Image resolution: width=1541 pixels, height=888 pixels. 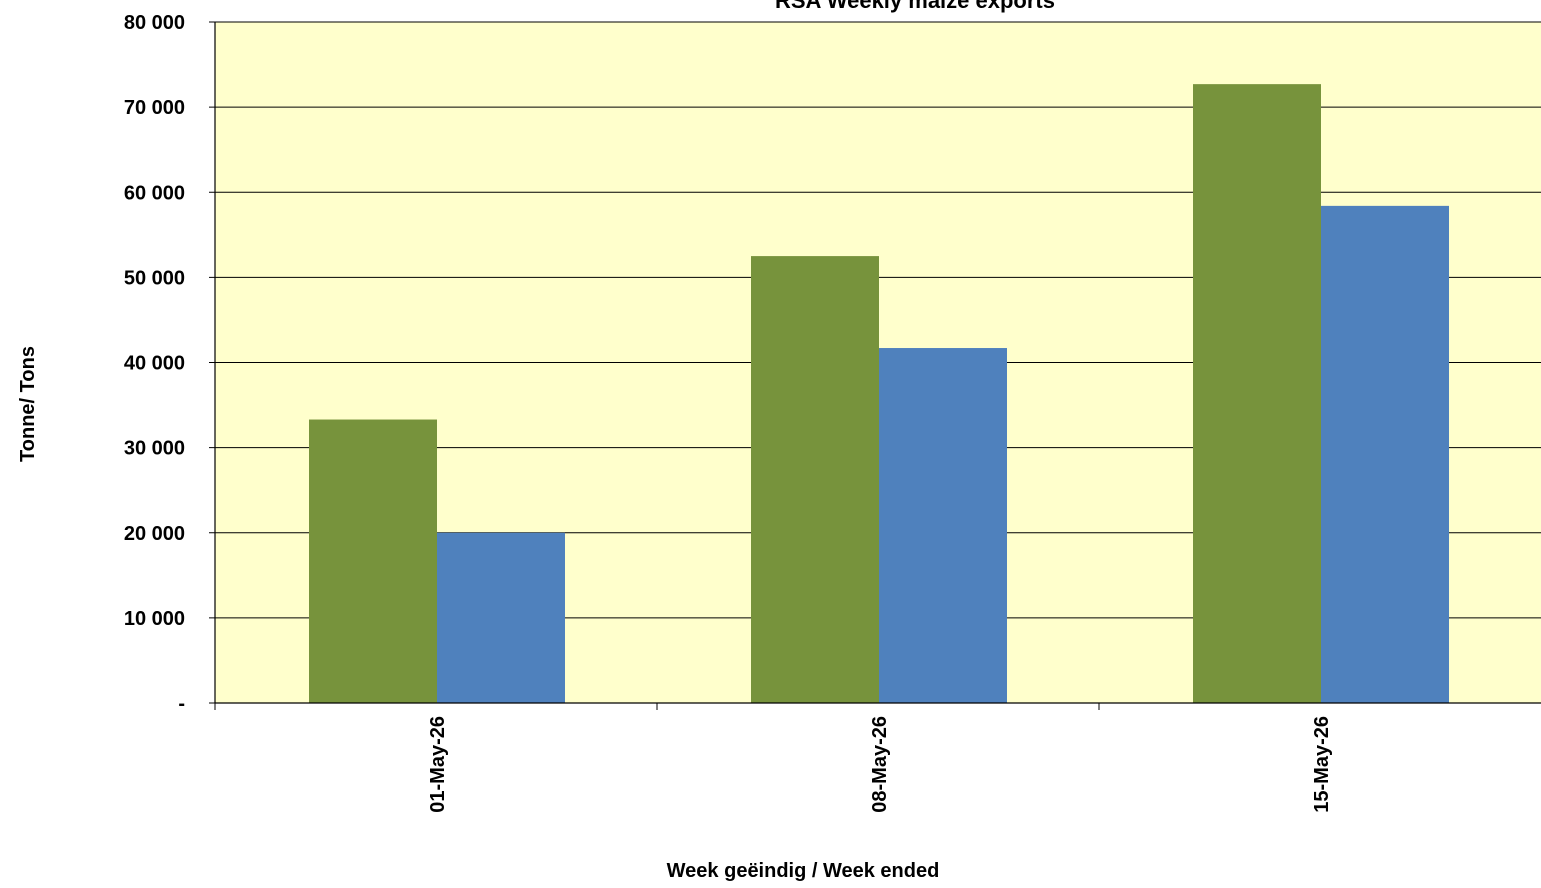 I want to click on x-axis-title: Week geëindig / Week ended, so click(x=803, y=871).